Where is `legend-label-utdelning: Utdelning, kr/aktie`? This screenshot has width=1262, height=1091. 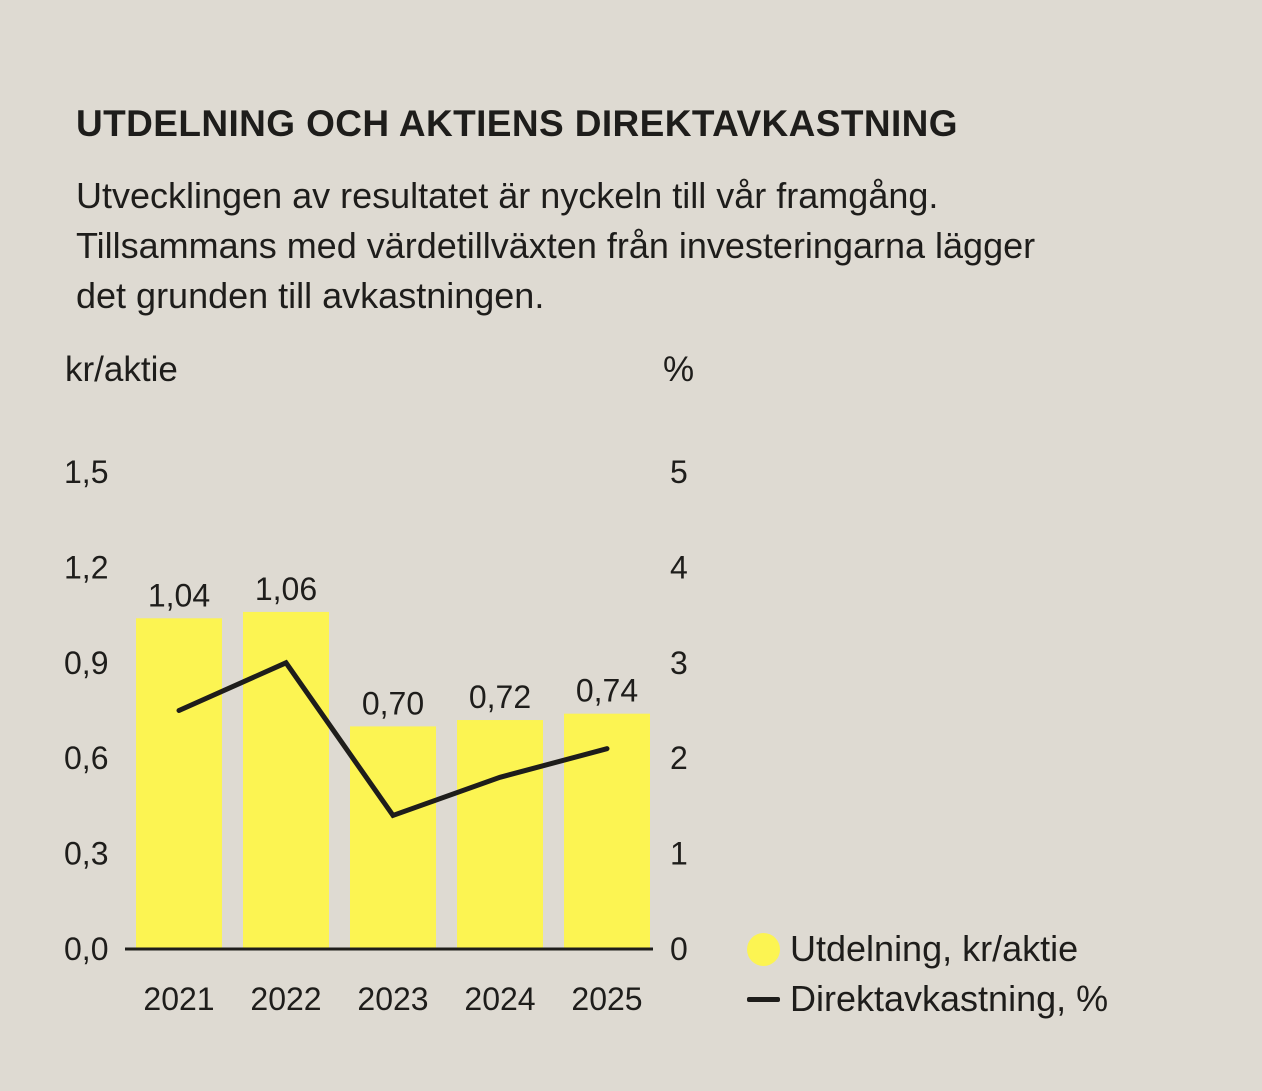 legend-label-utdelning: Utdelning, kr/aktie is located at coordinates (934, 948).